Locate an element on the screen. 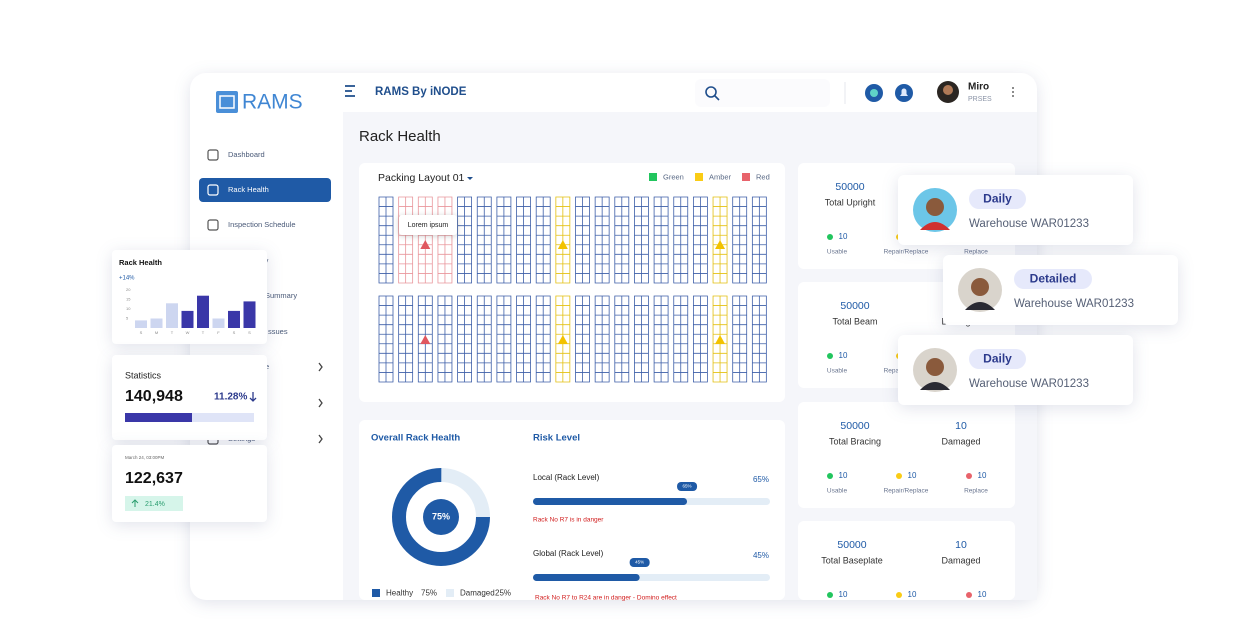  nav-item: ssues is located at coordinates (278, 331).